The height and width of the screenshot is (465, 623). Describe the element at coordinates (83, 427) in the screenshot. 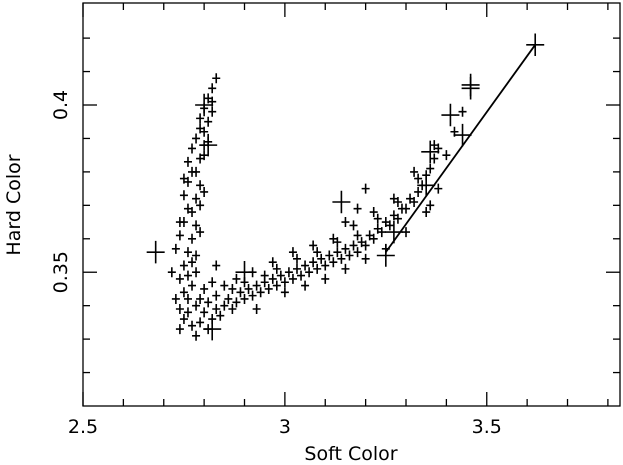

I see `x-tick-label: 2.5` at that location.